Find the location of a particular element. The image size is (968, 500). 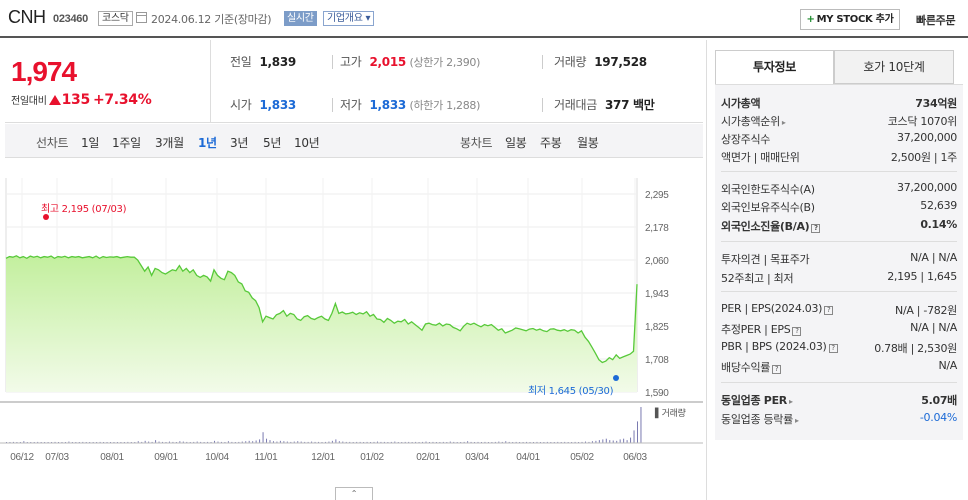

info-value: 2,195 | 1,645 is located at coordinates (922, 276).